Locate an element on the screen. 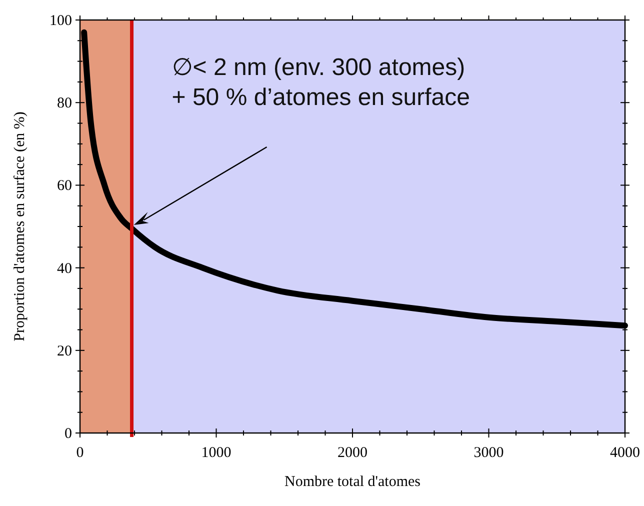 This screenshot has width=644, height=506. x-axis-title: Nombre total d'atomes is located at coordinates (352, 482).